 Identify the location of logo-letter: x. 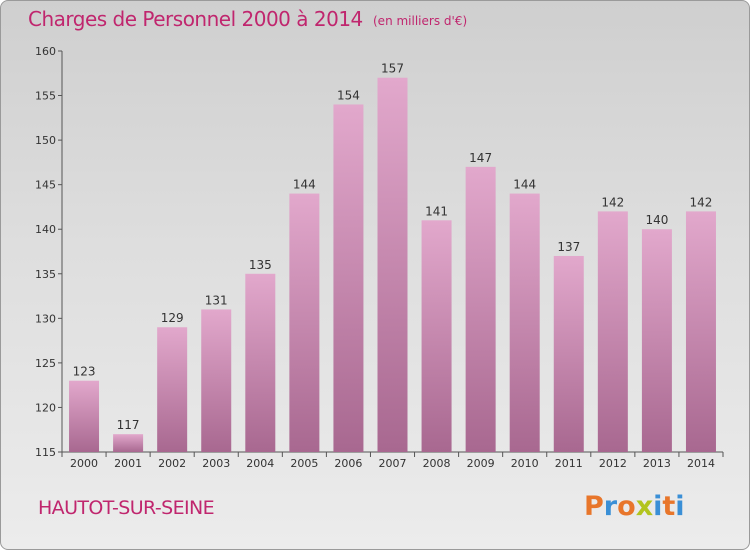
(644, 506).